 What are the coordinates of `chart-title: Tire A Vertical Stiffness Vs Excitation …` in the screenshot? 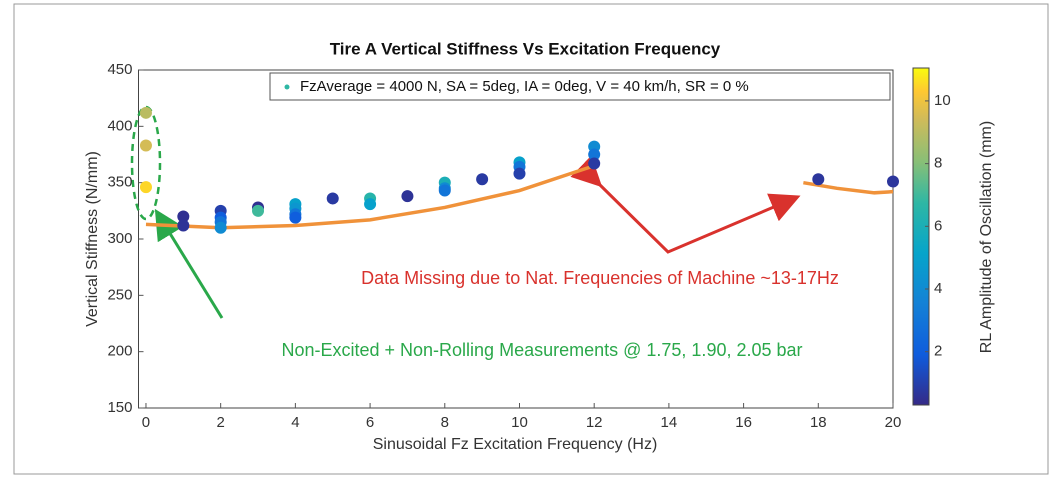 It's located at (525, 48).